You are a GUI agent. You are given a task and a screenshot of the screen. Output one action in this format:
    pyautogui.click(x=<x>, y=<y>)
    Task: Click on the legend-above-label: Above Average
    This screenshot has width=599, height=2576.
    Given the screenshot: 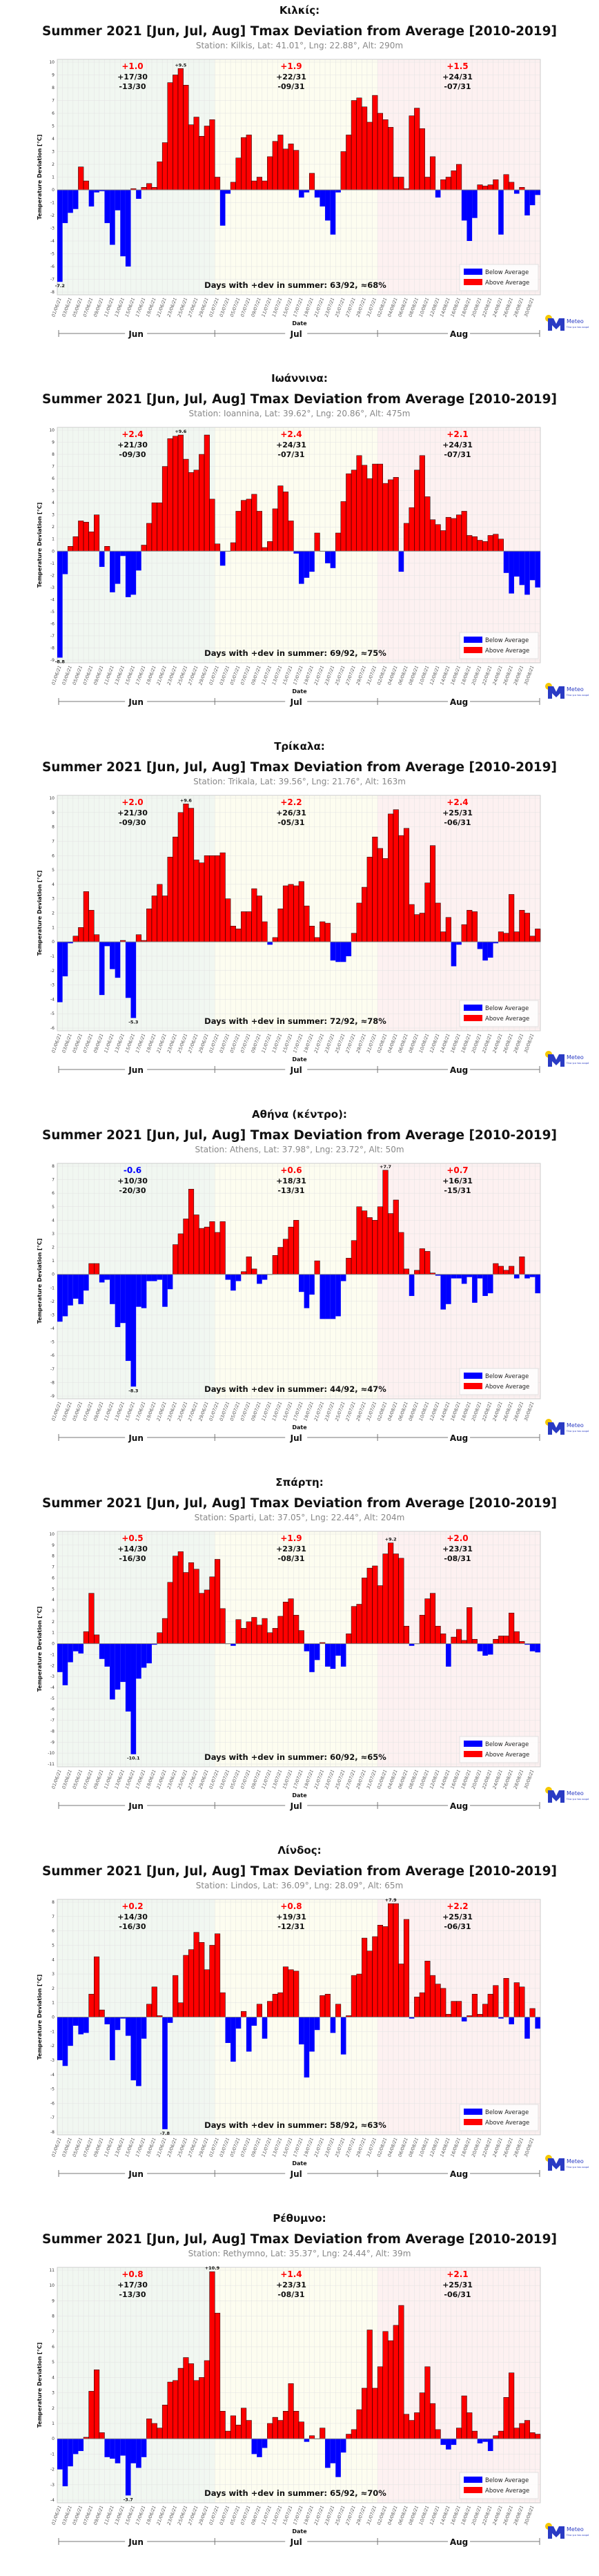 What is the action you would take?
    pyautogui.click(x=507, y=1020)
    